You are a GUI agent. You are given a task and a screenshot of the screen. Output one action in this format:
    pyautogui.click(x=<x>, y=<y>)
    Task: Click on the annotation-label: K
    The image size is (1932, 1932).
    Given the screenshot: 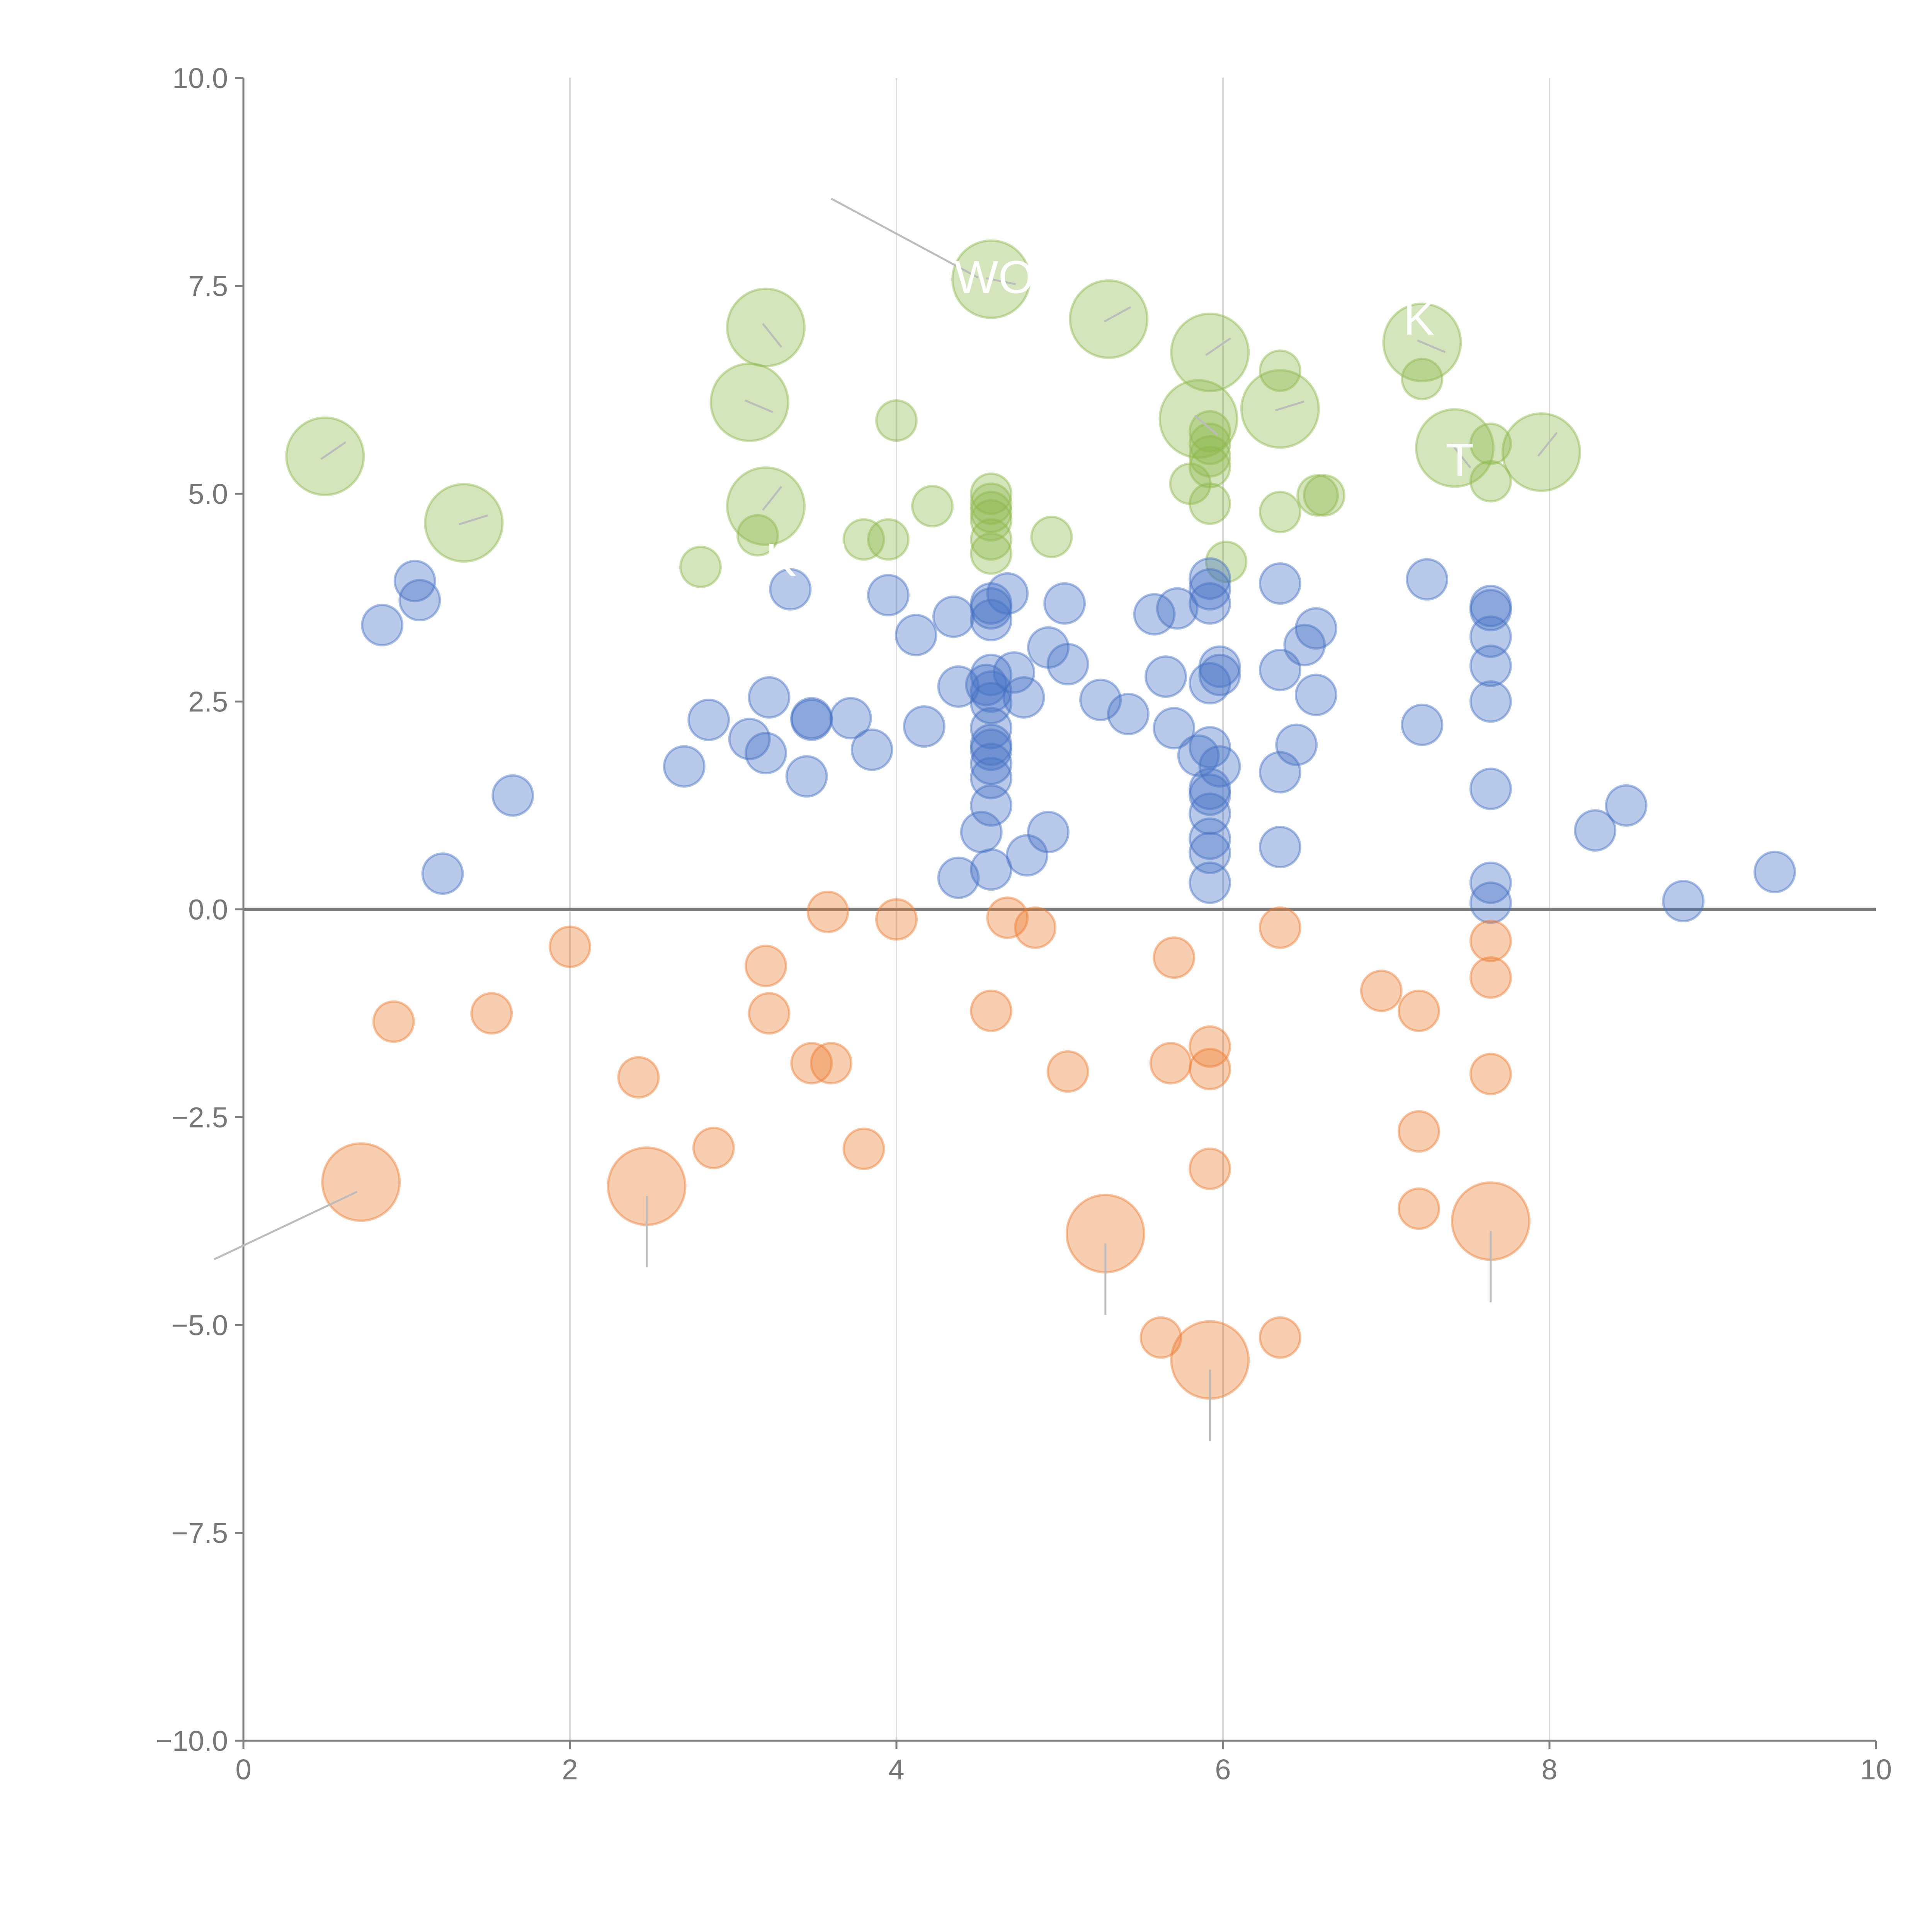 What is the action you would take?
    pyautogui.click(x=1419, y=319)
    